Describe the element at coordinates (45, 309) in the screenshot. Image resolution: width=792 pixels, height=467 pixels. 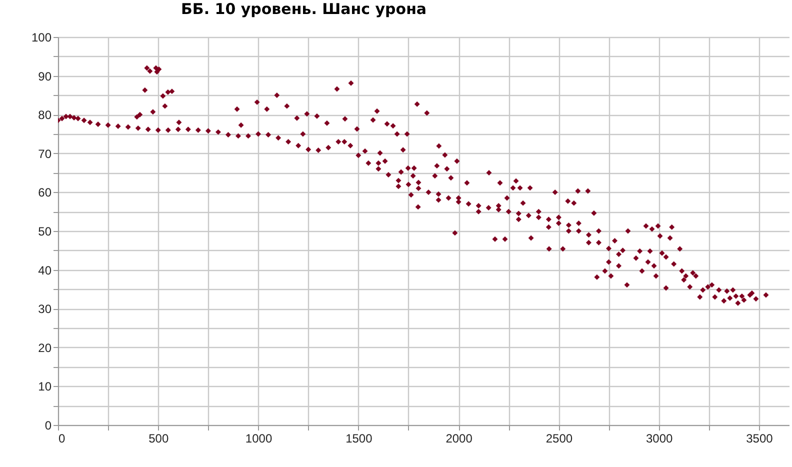
I see `y-tick-label: 30` at that location.